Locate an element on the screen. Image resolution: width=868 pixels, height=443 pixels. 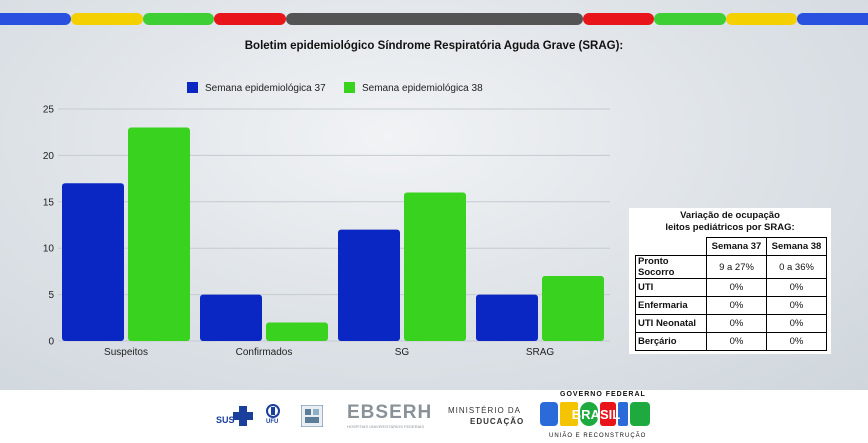
bar-confirmados-s2 is located at coordinates (297, 331).